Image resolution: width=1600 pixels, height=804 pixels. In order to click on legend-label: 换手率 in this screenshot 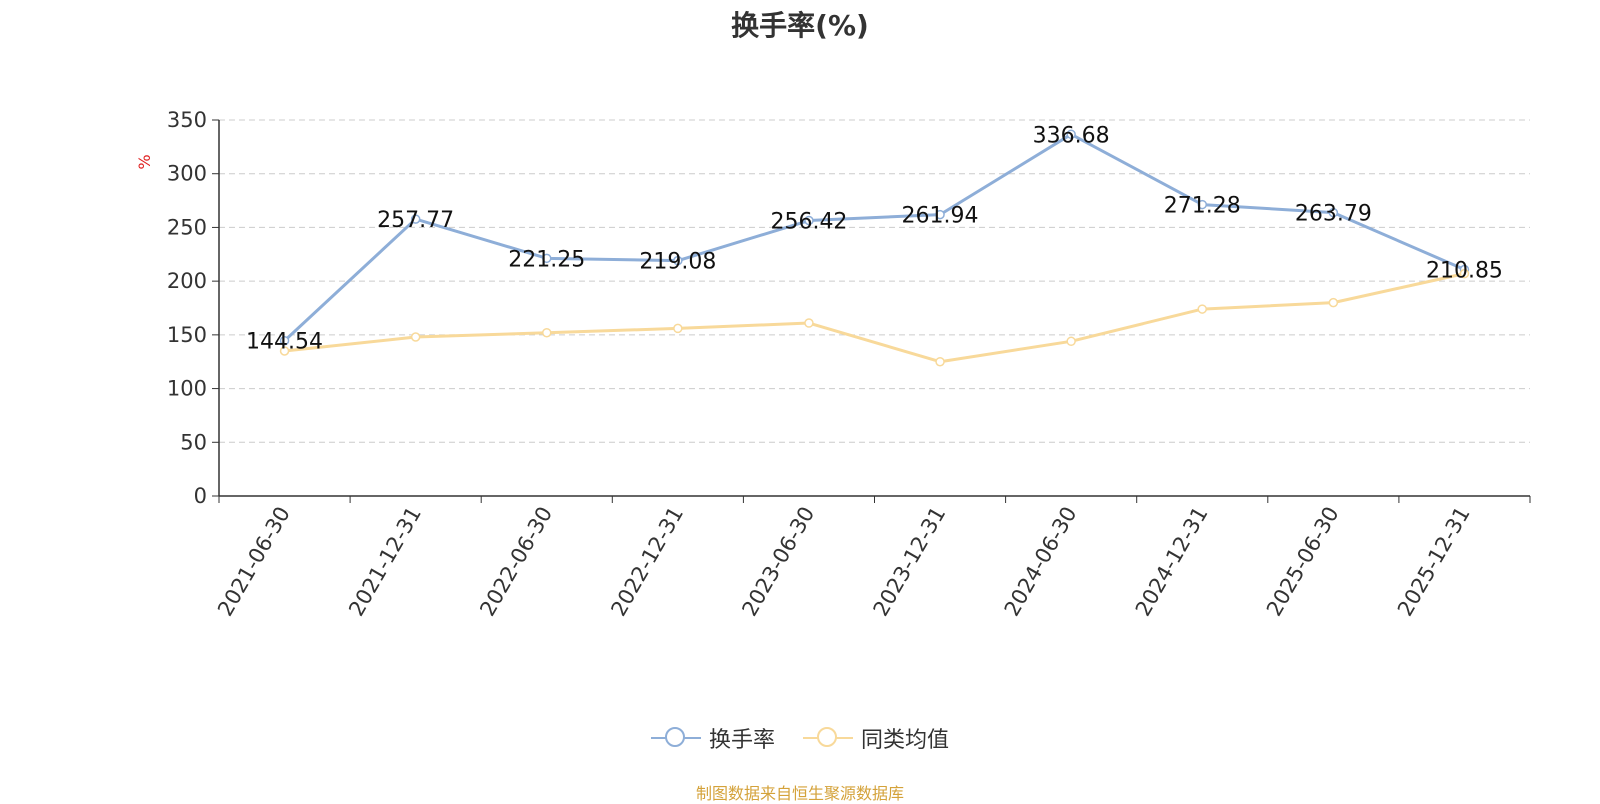, I will do `click(741, 740)`.